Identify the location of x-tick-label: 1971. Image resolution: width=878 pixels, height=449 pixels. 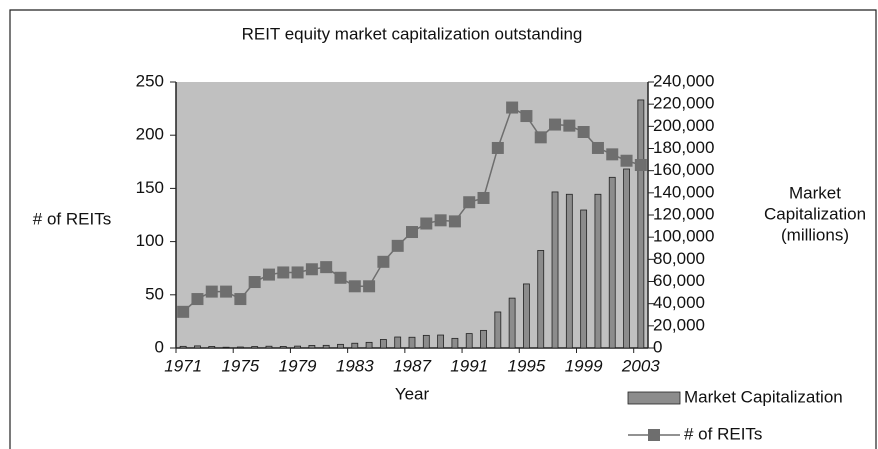
(183, 365).